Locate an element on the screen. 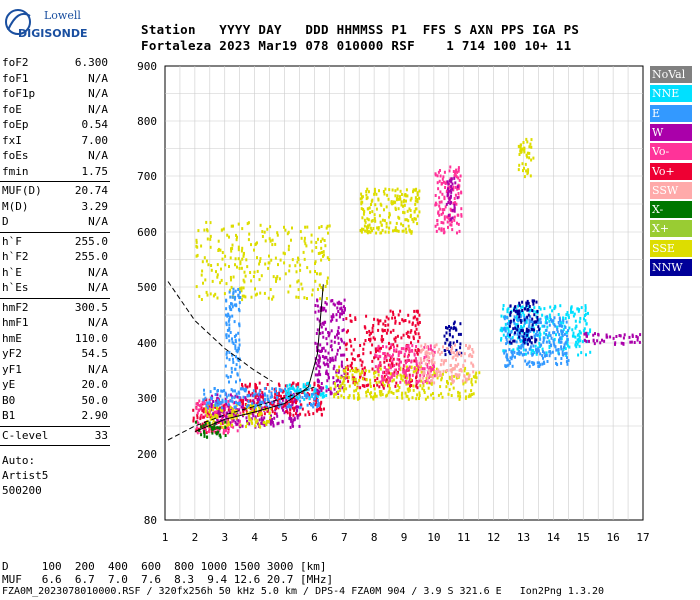 The height and width of the screenshot is (600, 700). y-tick-label: 800 is located at coordinates (147, 121).